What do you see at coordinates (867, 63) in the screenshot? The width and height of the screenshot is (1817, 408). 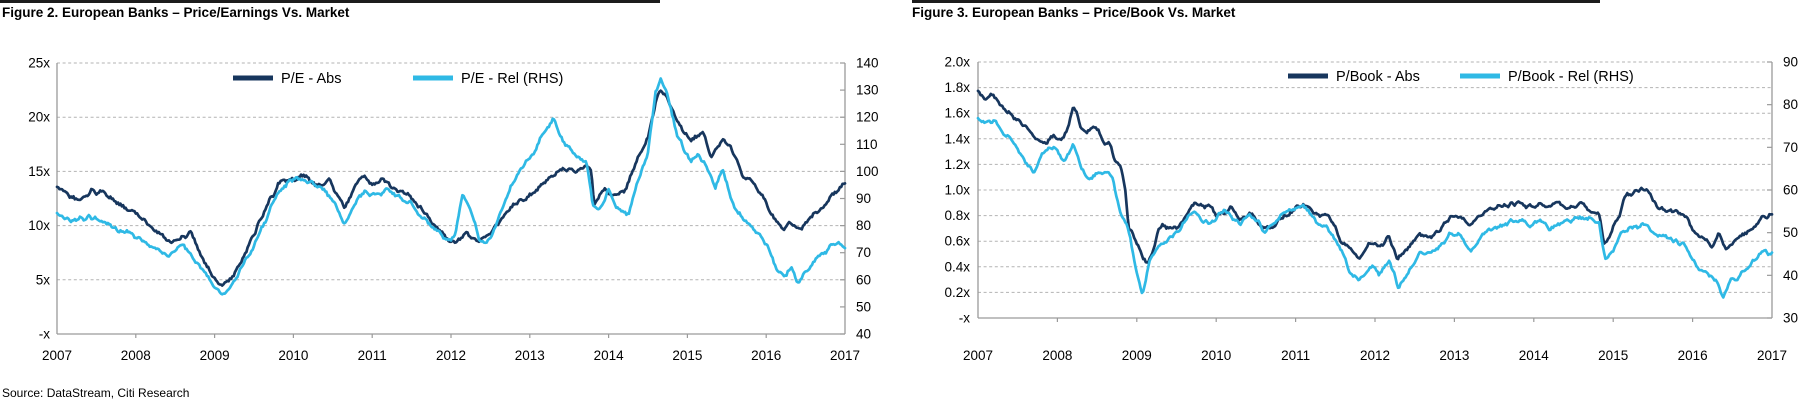 I see `right-axis-tick-label: 140` at bounding box center [867, 63].